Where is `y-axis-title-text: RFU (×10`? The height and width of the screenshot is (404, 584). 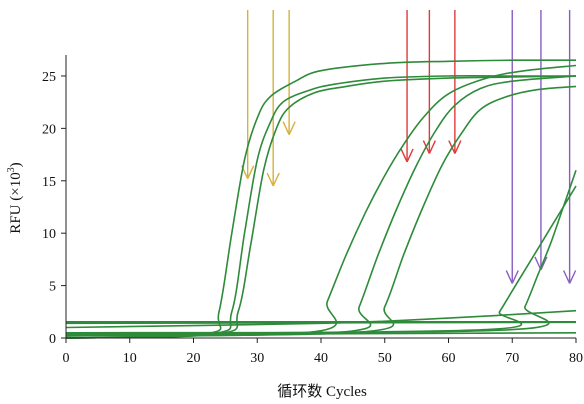
y-axis-title-text: RFU (×10 is located at coordinates (16, 202).